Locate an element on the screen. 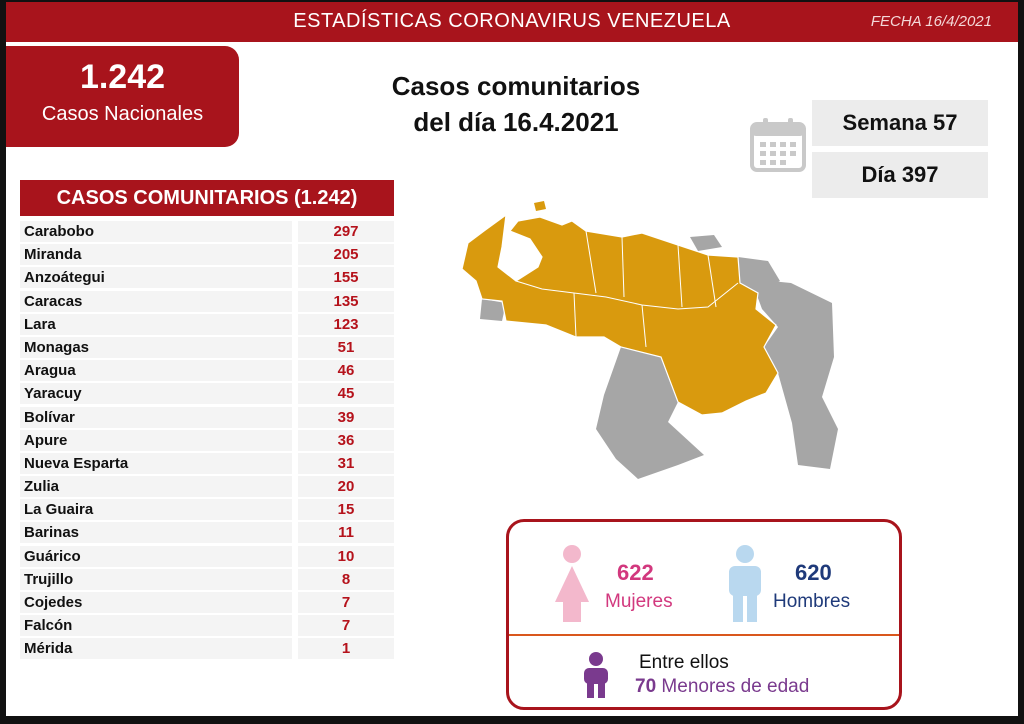 The width and height of the screenshot is (1024, 724). table-row: Barinas 11 is located at coordinates (207, 532).